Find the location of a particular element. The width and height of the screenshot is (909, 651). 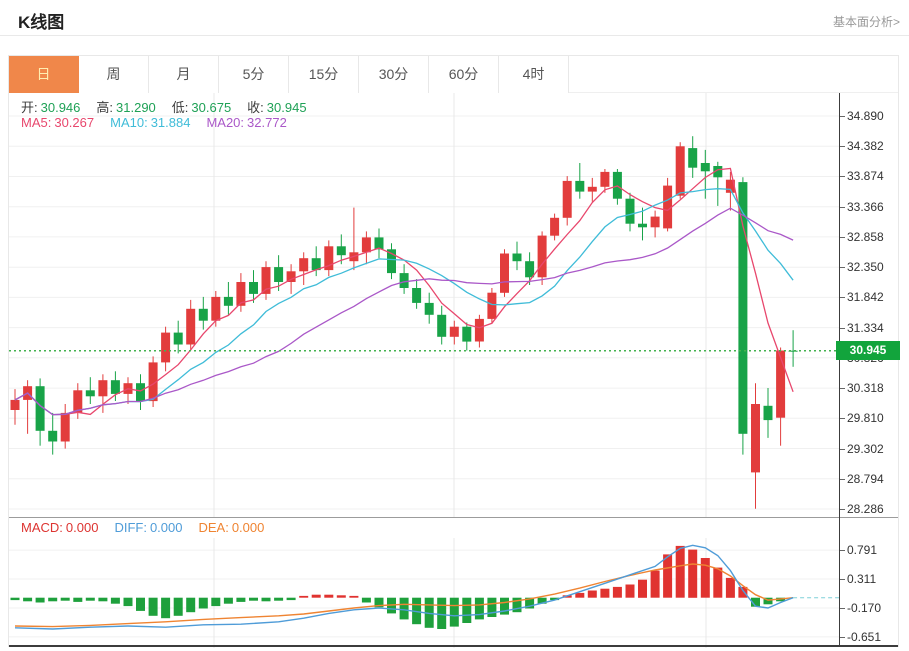

legend-item: 低: 30.675 is located at coordinates (201, 107).